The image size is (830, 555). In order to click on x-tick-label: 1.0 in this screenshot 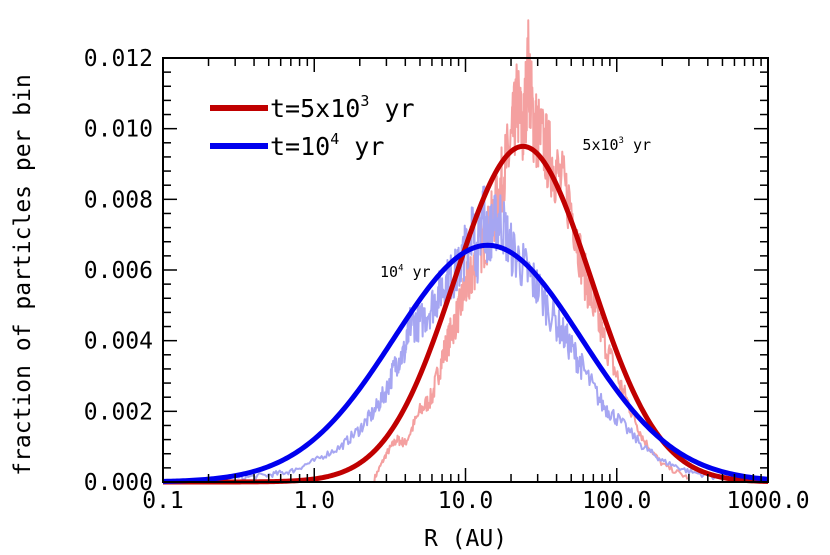, I will do `click(314, 501)`.